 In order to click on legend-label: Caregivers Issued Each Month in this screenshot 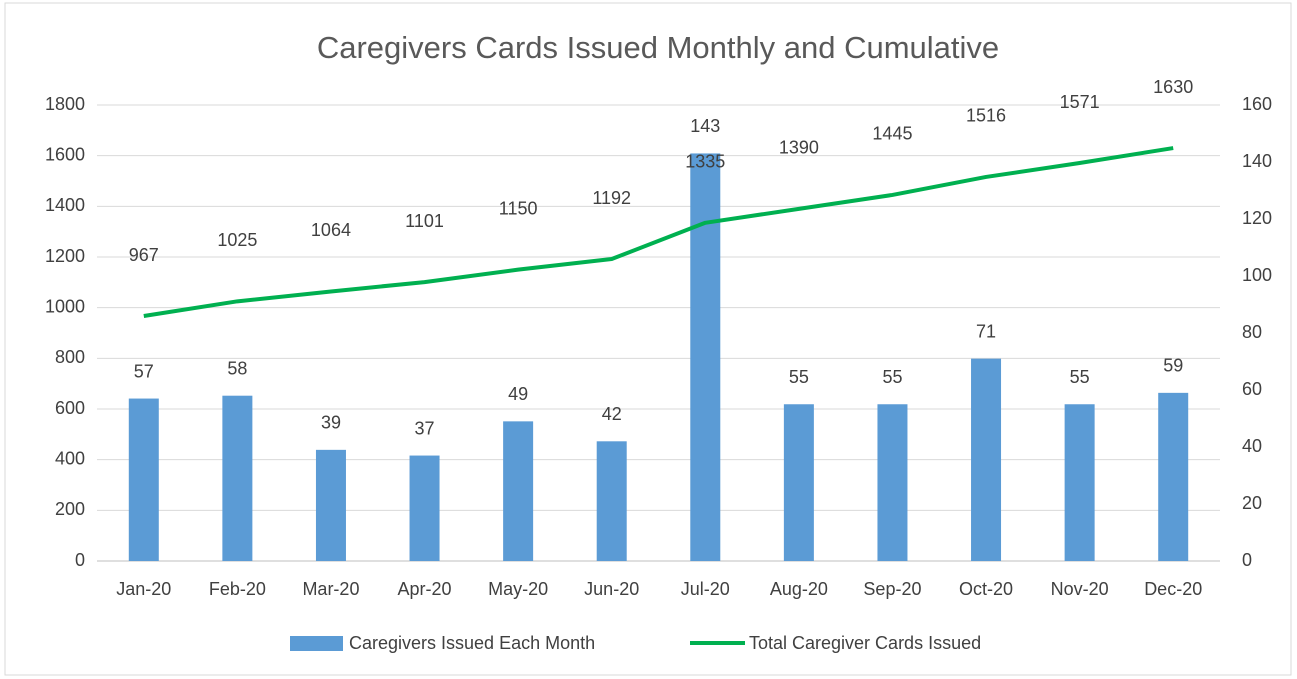, I will do `click(472, 643)`.